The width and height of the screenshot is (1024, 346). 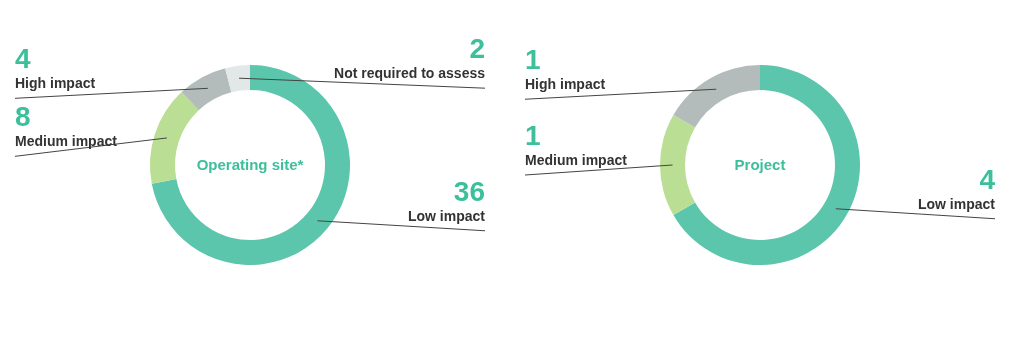 I want to click on text: Project, so click(x=760, y=164).